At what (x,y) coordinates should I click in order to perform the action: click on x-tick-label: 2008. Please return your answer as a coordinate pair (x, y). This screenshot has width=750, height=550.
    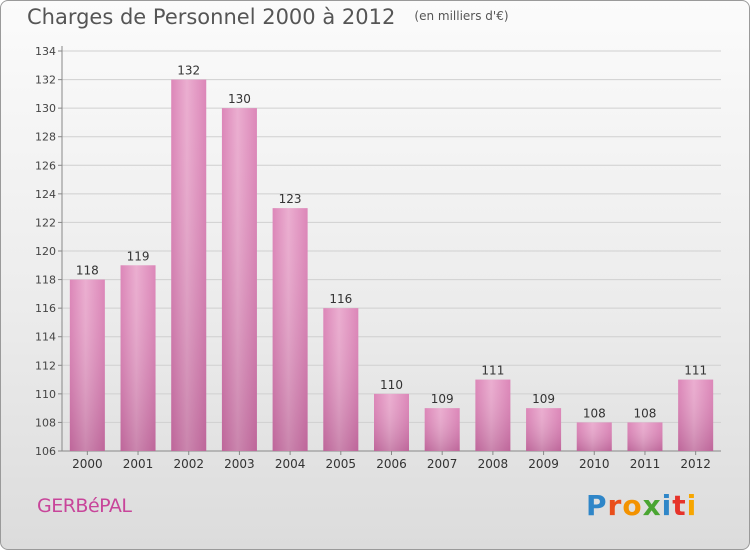
    Looking at the image, I should click on (493, 464).